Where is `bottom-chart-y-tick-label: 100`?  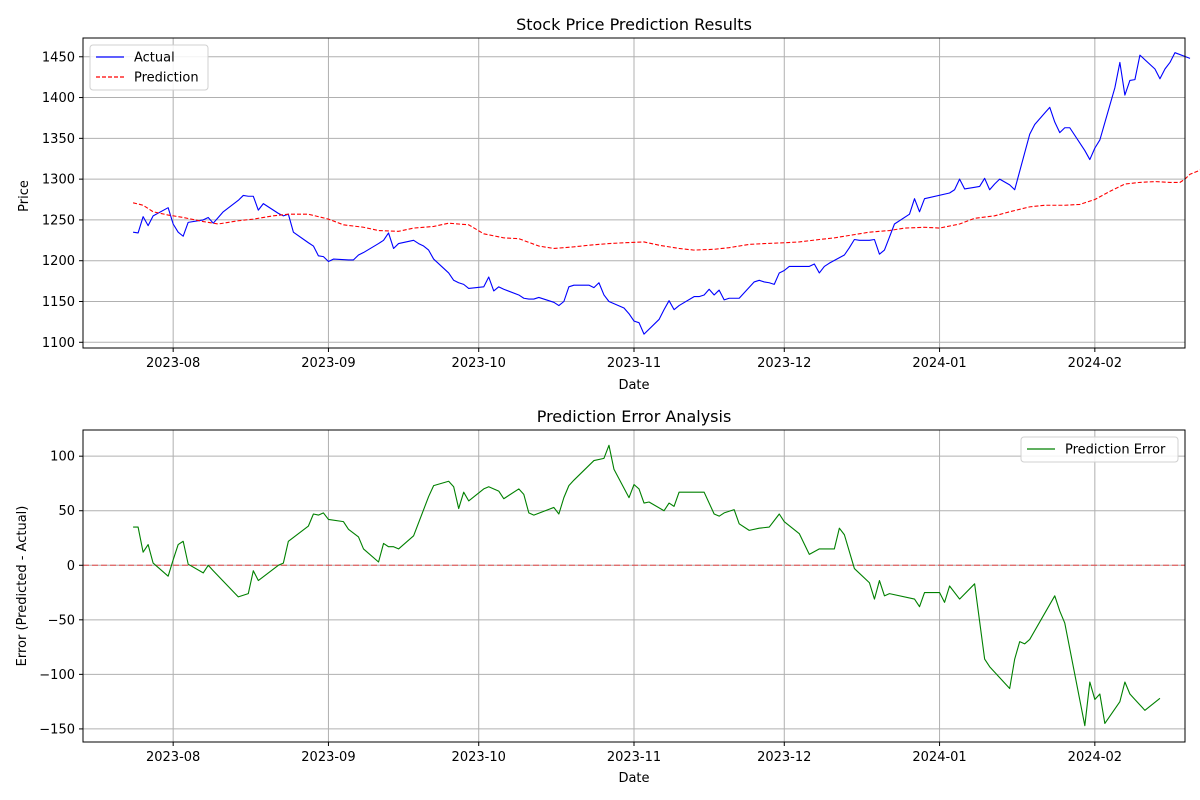
bottom-chart-y-tick-label: 100 is located at coordinates (62, 457).